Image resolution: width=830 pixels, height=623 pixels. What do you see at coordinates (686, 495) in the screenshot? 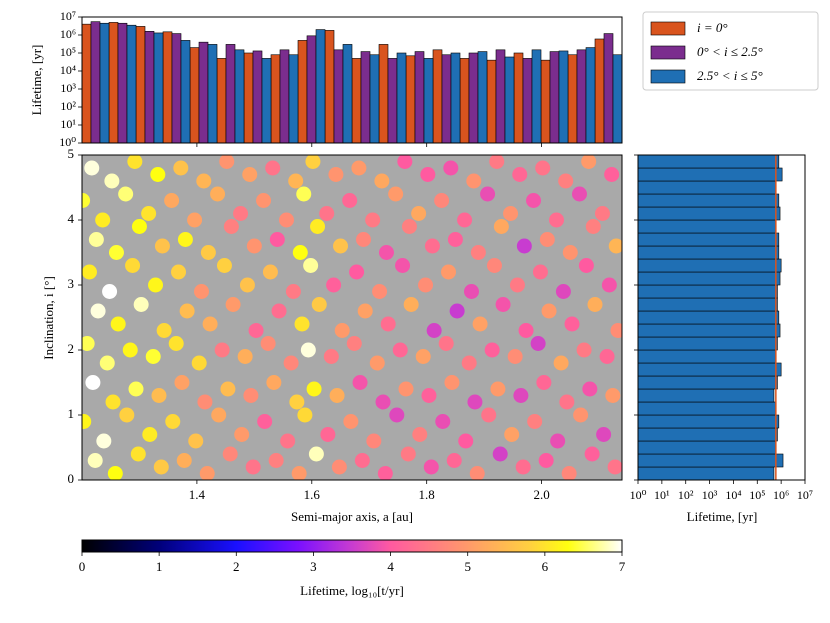
I see `barh-x-tick-label: 10²` at bounding box center [686, 495].